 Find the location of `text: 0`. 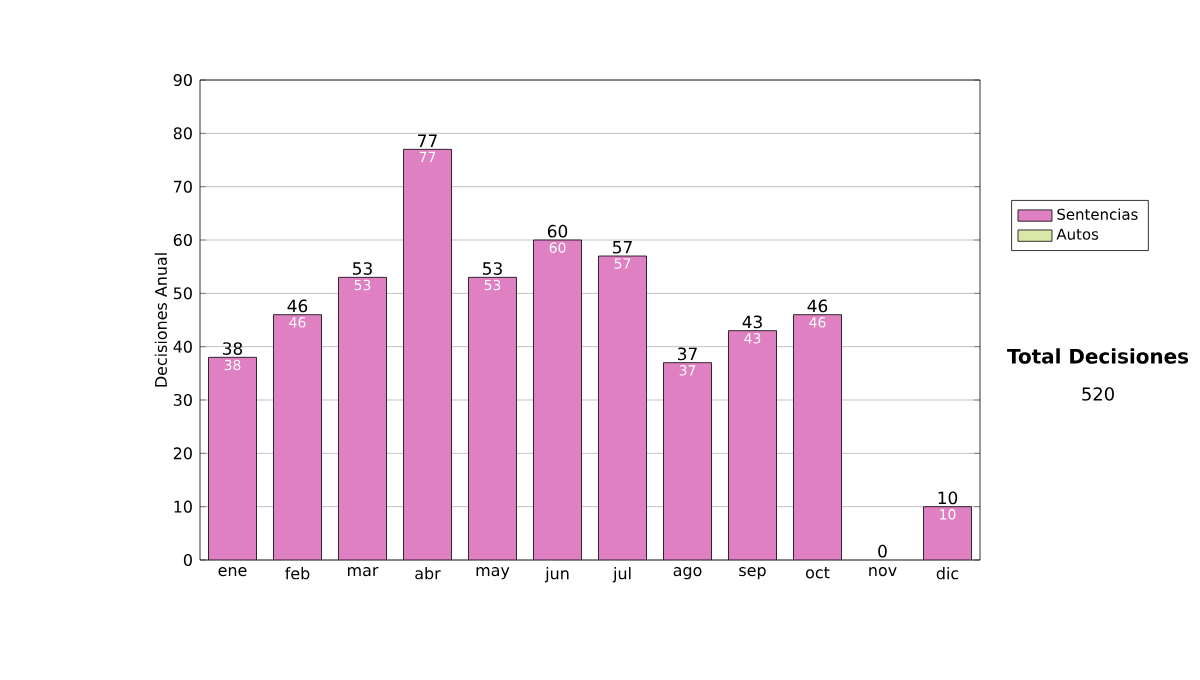

text: 0 is located at coordinates (882, 551).